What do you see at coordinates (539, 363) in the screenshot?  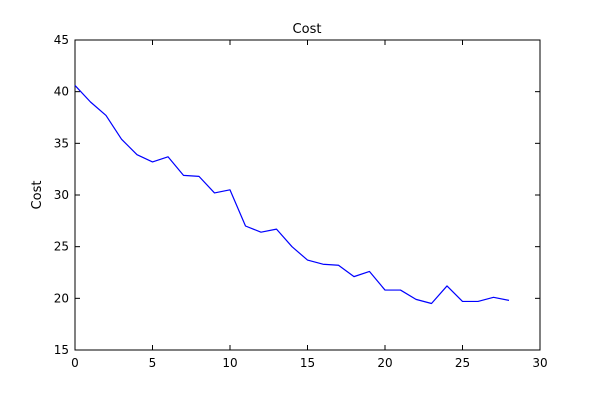 I see `x-tick-label: 30` at bounding box center [539, 363].